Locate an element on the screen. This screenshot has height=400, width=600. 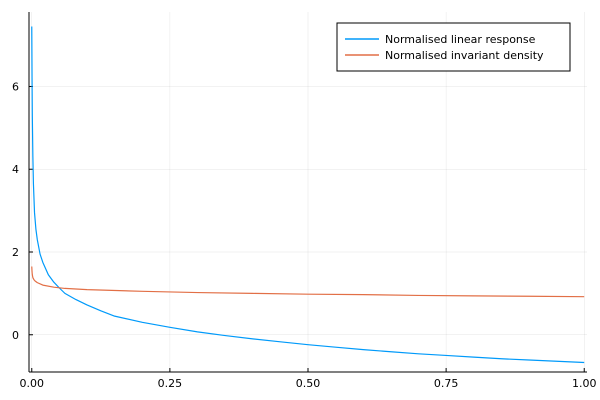
x-tick-label: 0.50 is located at coordinates (308, 383).